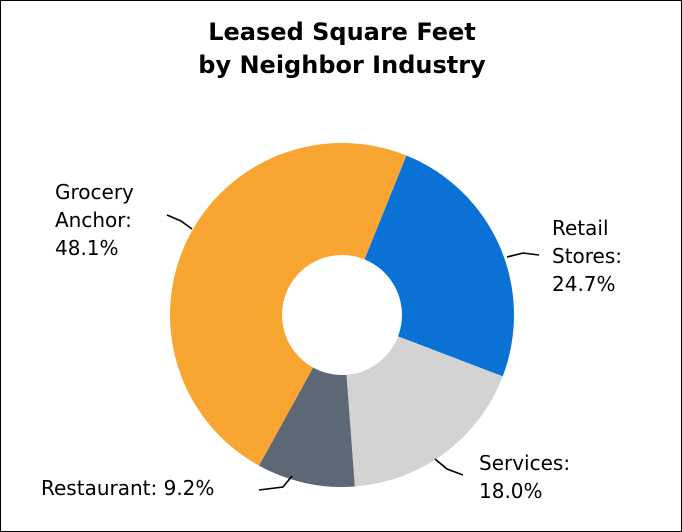  Describe the element at coordinates (93, 220) in the screenshot. I see `label-grocery-anchor-line-2: Anchor:` at that location.